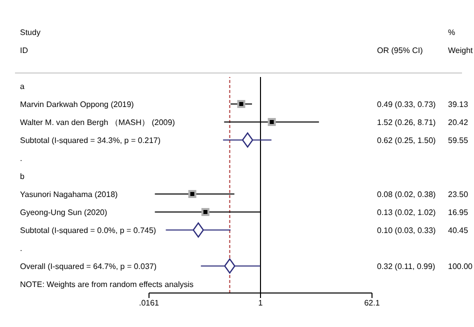 This screenshot has height=327, width=474. What do you see at coordinates (372, 303) in the screenshot?
I see `x-tick-label: 62.1` at bounding box center [372, 303].